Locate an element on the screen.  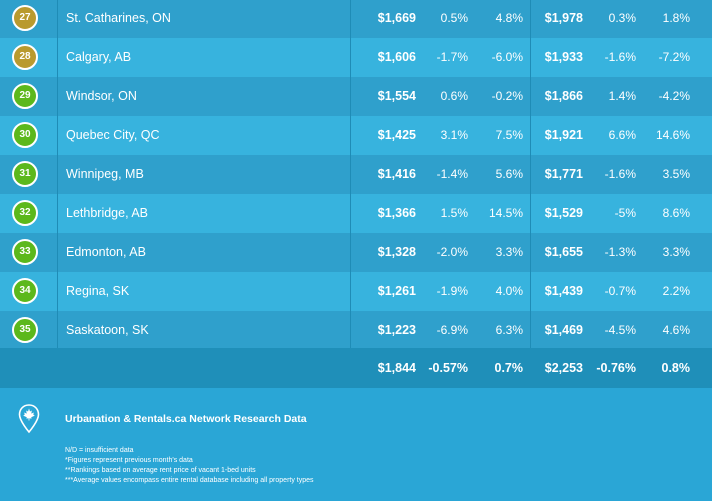
city-name: Winnipeg, MB is located at coordinates (105, 174).